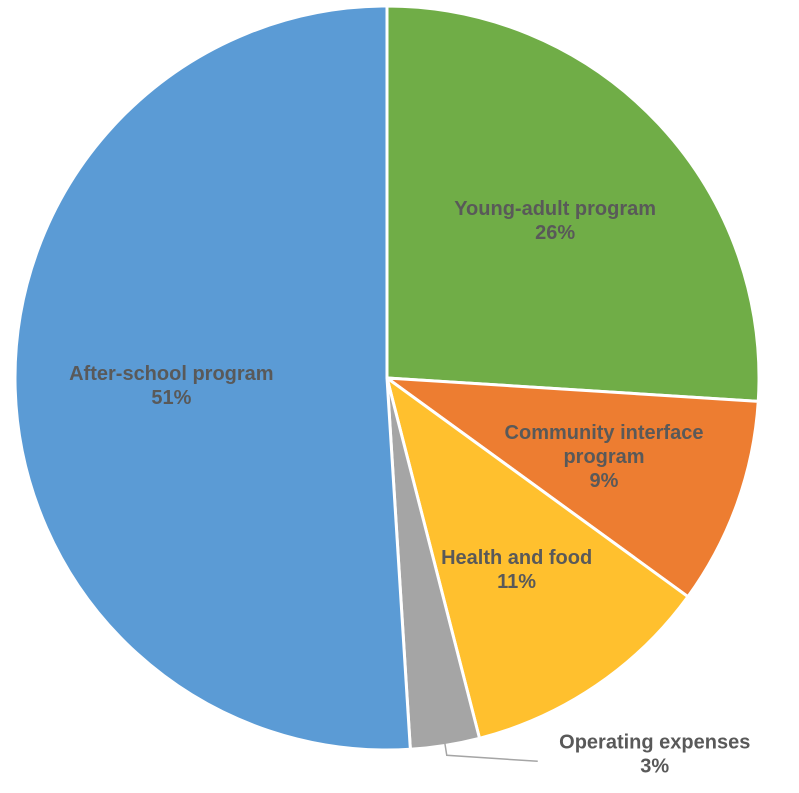 This screenshot has width=799, height=793. What do you see at coordinates (555, 209) in the screenshot?
I see `slice-label-young-adult-program-0: Young-adult program` at bounding box center [555, 209].